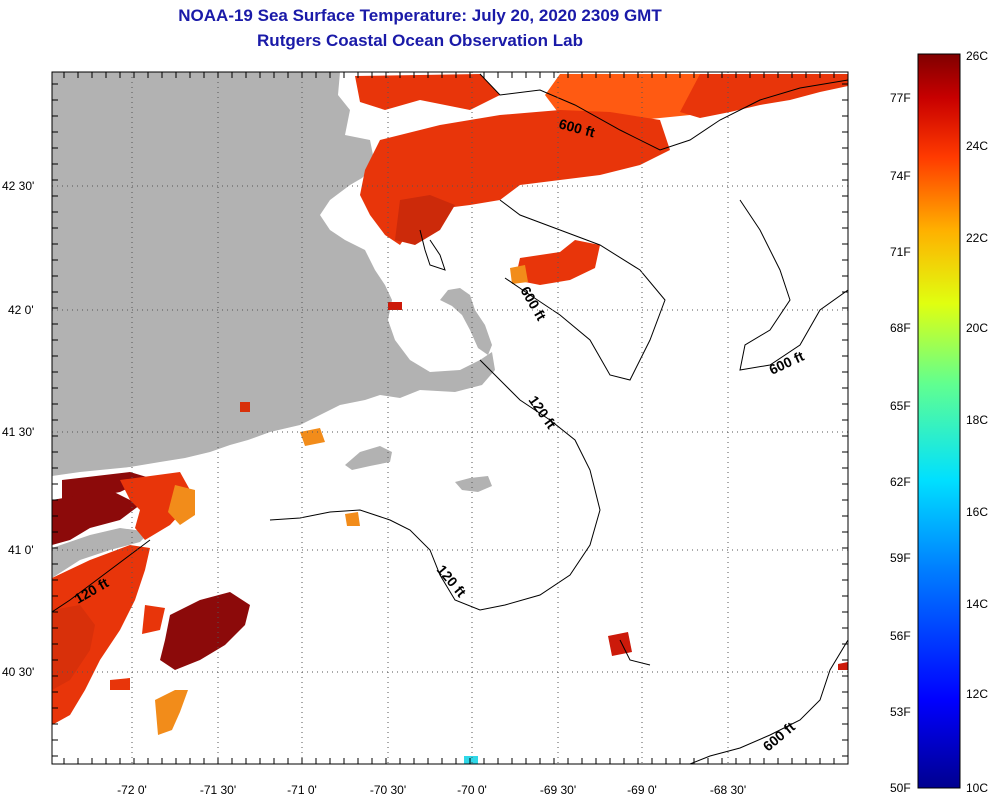 Image resolution: width=1000 pixels, height=802 pixels. Describe the element at coordinates (900, 788) in the screenshot. I see `f-label: 50F` at that location.